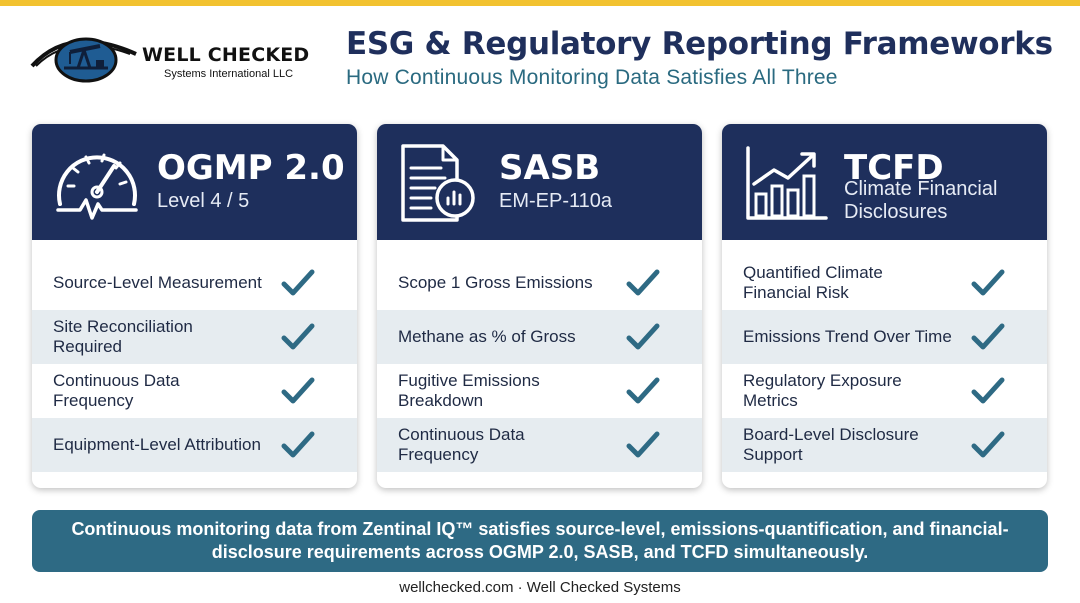 This screenshot has height=603, width=1080. Describe the element at coordinates (469, 390) in the screenshot. I see `requirement-label: Fugitive Emissions Breakdown` at that location.